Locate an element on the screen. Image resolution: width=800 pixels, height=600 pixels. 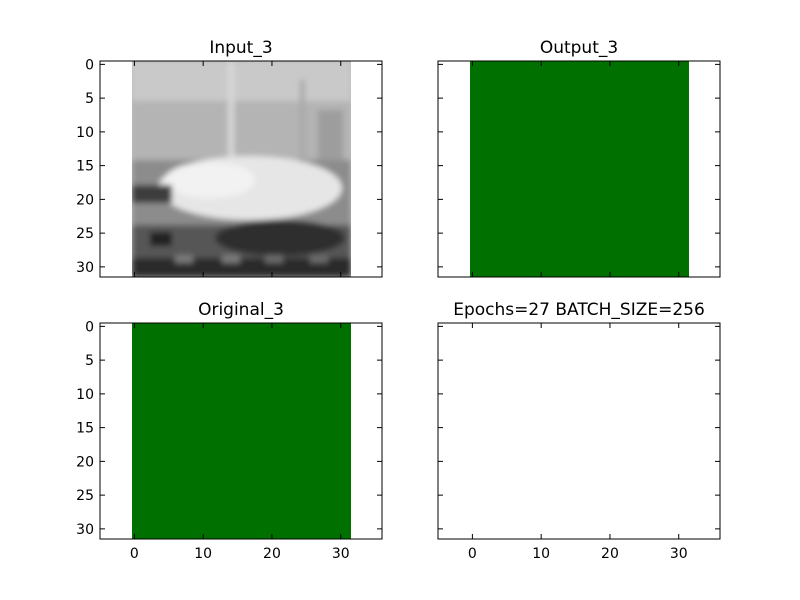
panel-epochs: Epochs=27 BATCH_SIZE=256 is located at coordinates (579, 420).